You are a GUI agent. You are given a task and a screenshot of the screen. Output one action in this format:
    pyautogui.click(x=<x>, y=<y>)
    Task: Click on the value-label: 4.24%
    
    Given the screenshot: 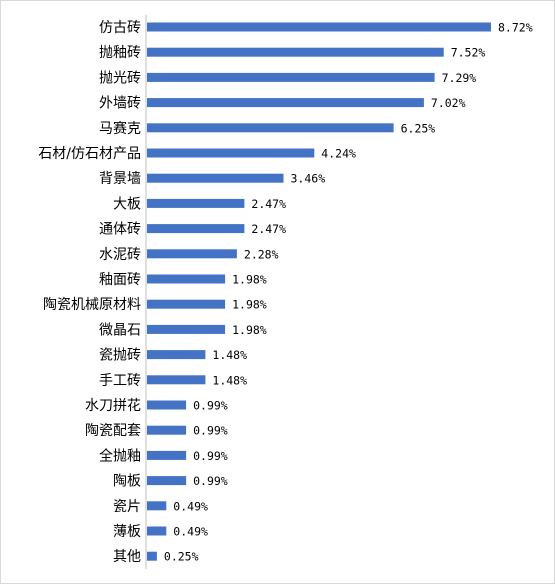 What is the action you would take?
    pyautogui.click(x=338, y=154)
    